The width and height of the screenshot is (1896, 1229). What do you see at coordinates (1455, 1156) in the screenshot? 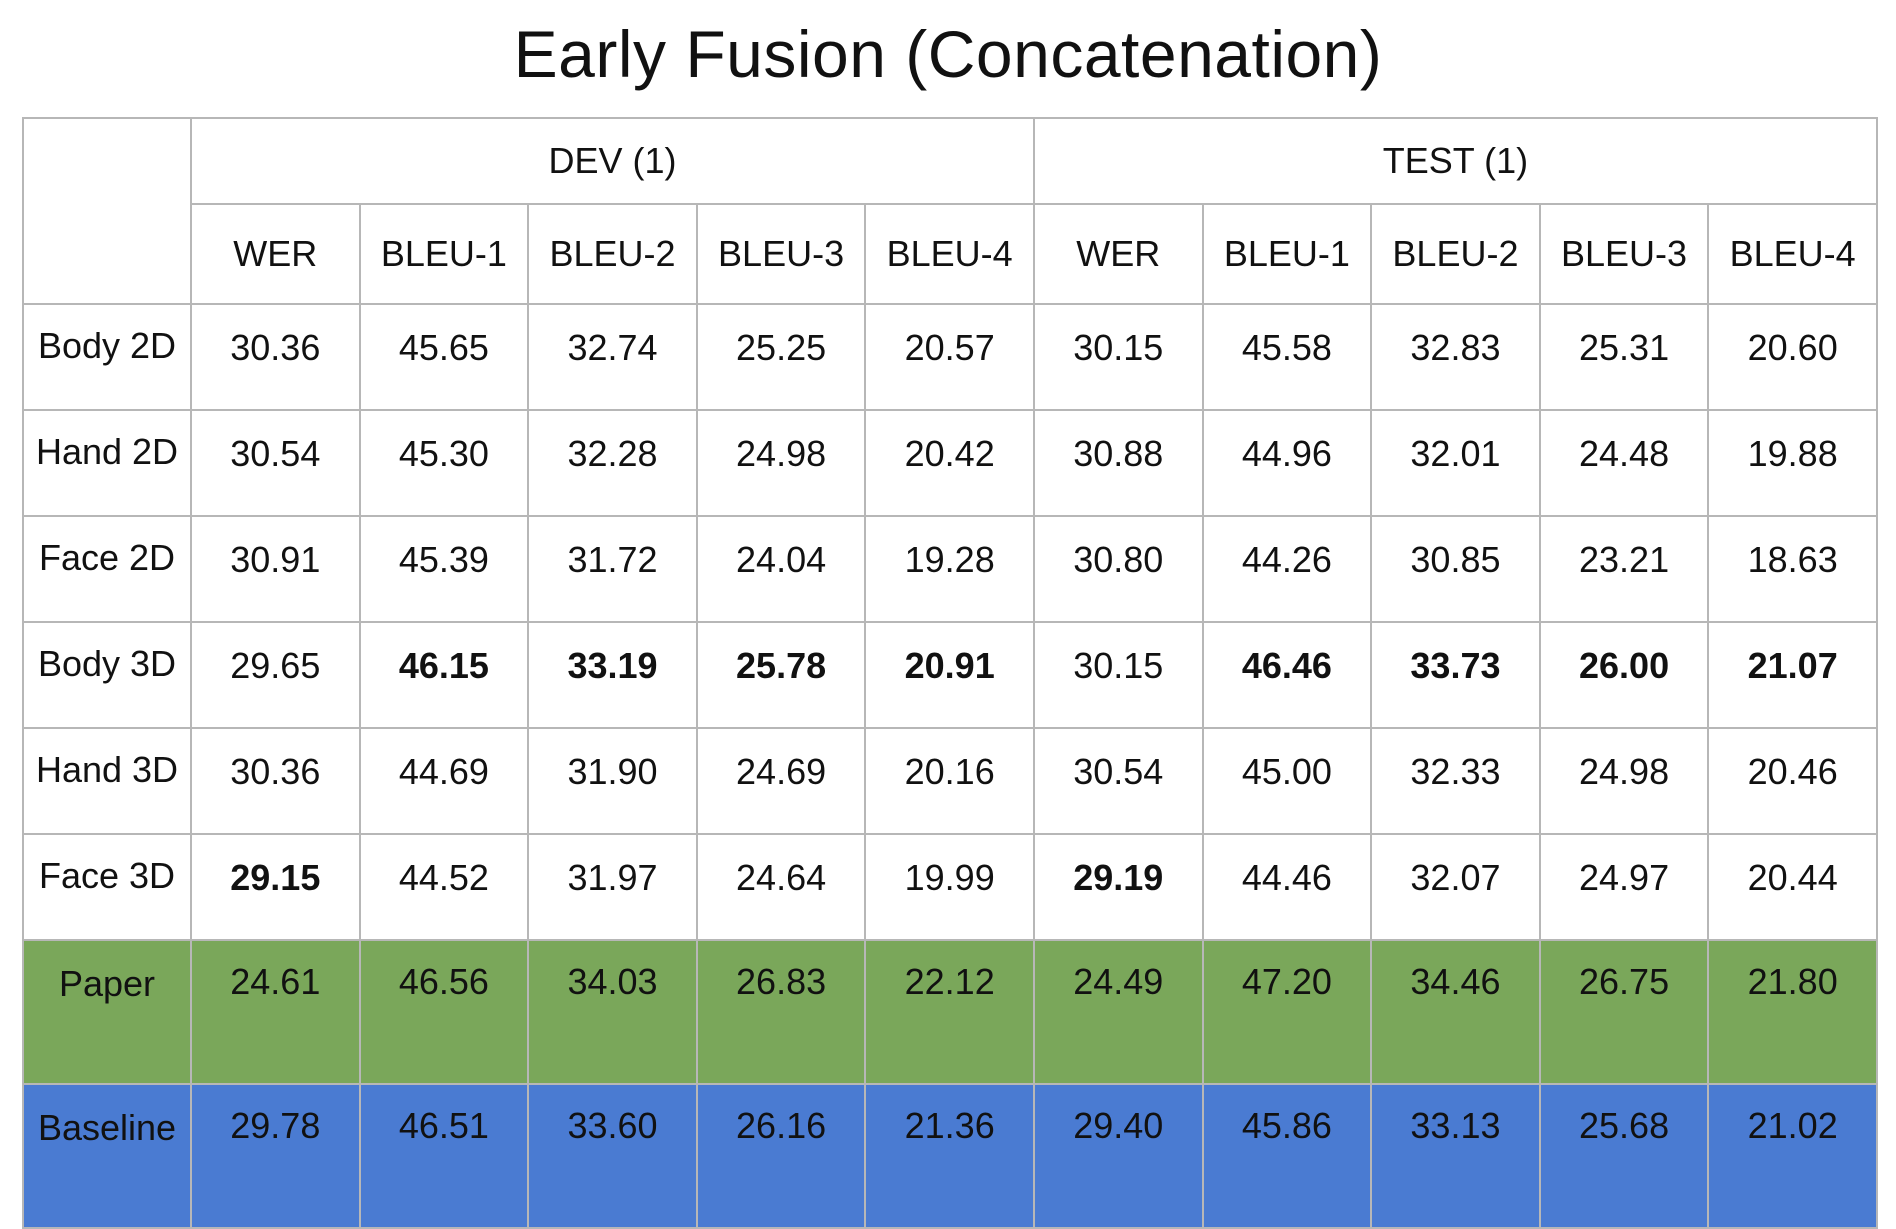
I see `value-cell: 33.13` at bounding box center [1455, 1156].